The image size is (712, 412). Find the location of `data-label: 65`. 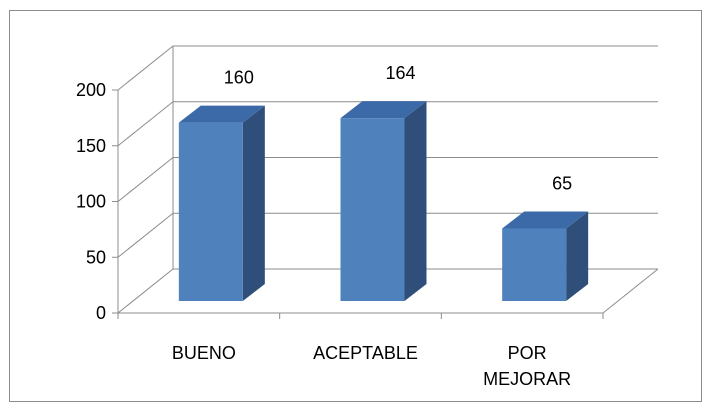

data-label: 65 is located at coordinates (562, 184).